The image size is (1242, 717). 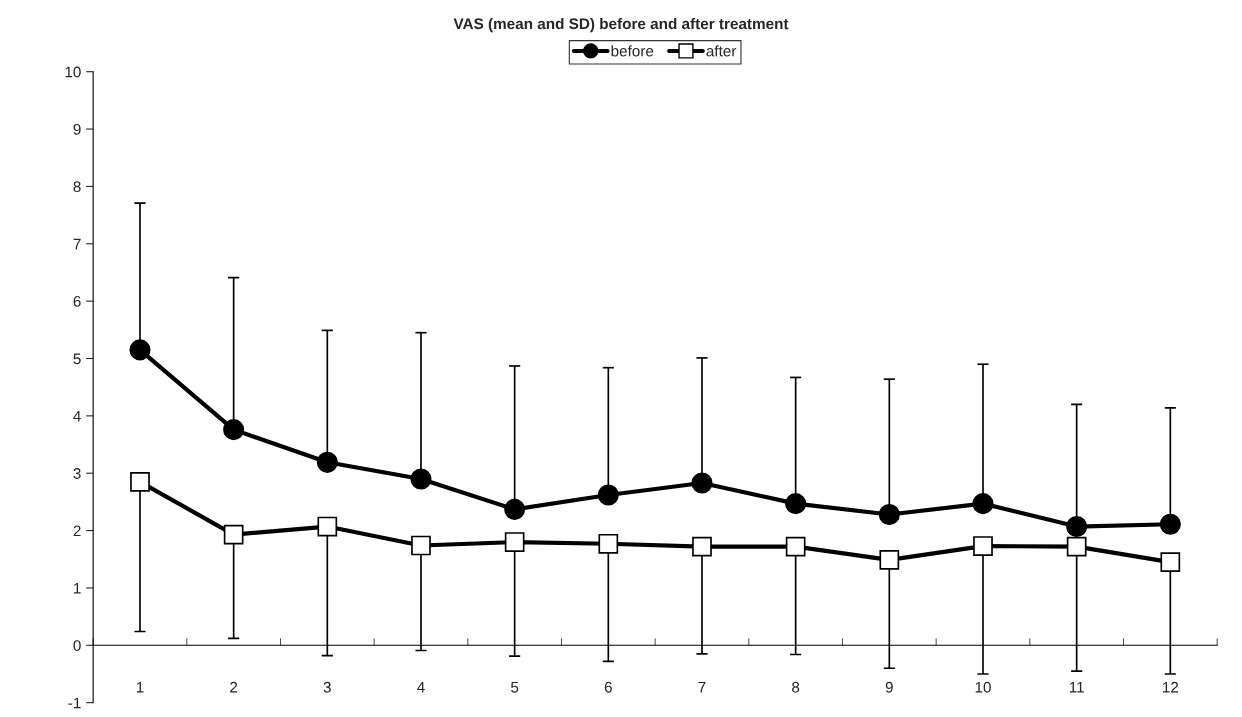 What do you see at coordinates (515, 687) in the screenshot?
I see `x-tick-label: 5` at bounding box center [515, 687].